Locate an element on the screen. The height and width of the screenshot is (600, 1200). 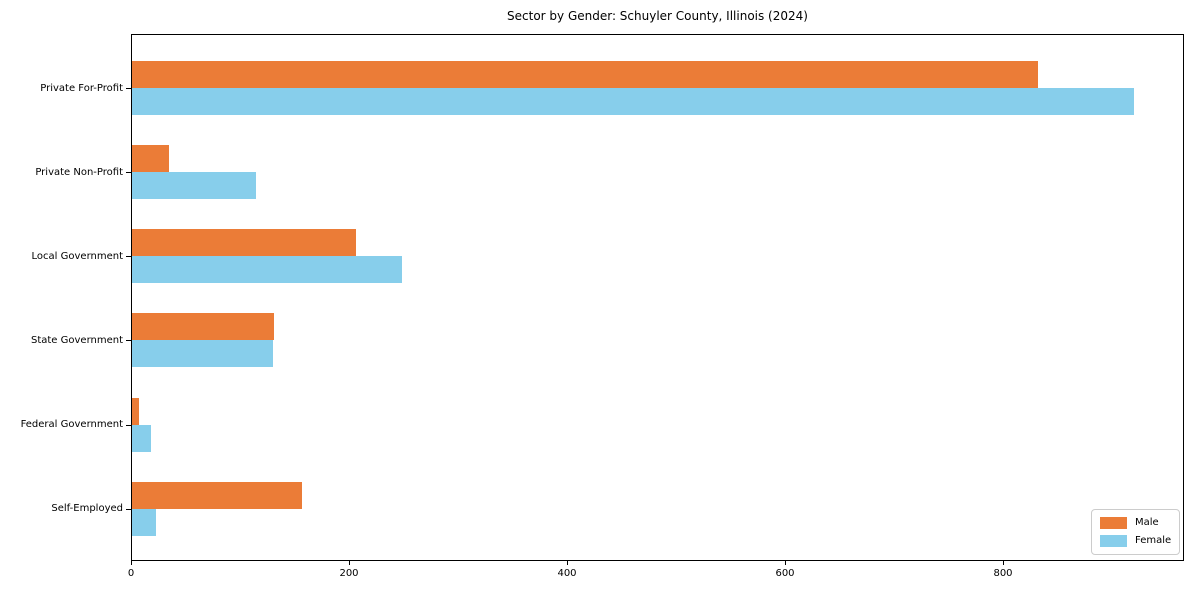
bar-female-private-non-profit is located at coordinates (194, 186).